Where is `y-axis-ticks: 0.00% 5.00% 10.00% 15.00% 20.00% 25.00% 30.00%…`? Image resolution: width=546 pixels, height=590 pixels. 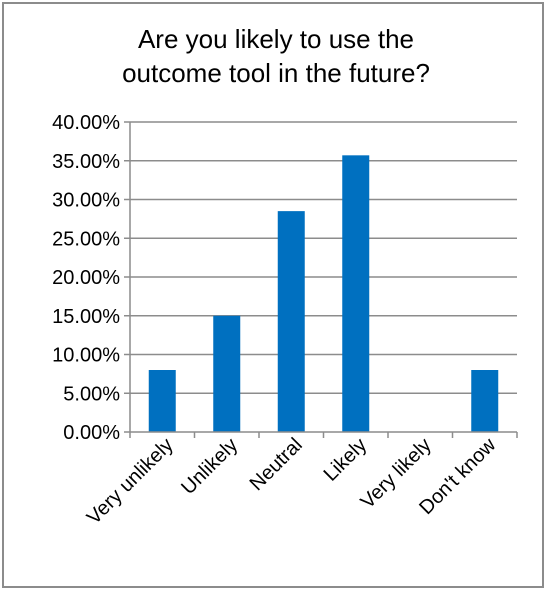
y-axis-ticks: 0.00% 5.00% 10.00% 15.00% 20.00% 25.00% 30.00%… is located at coordinates (91, 278).